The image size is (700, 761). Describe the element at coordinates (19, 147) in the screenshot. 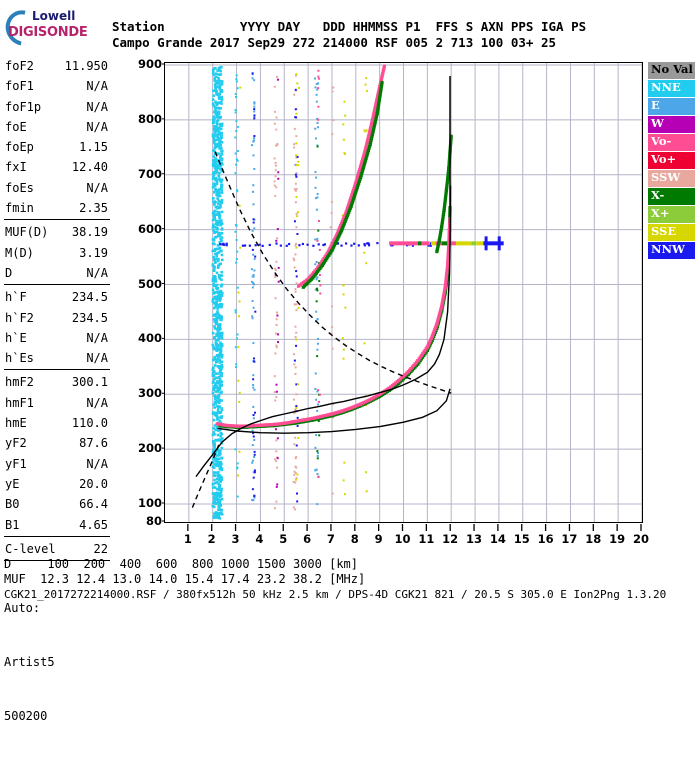

I see `param-key: foEp` at that location.